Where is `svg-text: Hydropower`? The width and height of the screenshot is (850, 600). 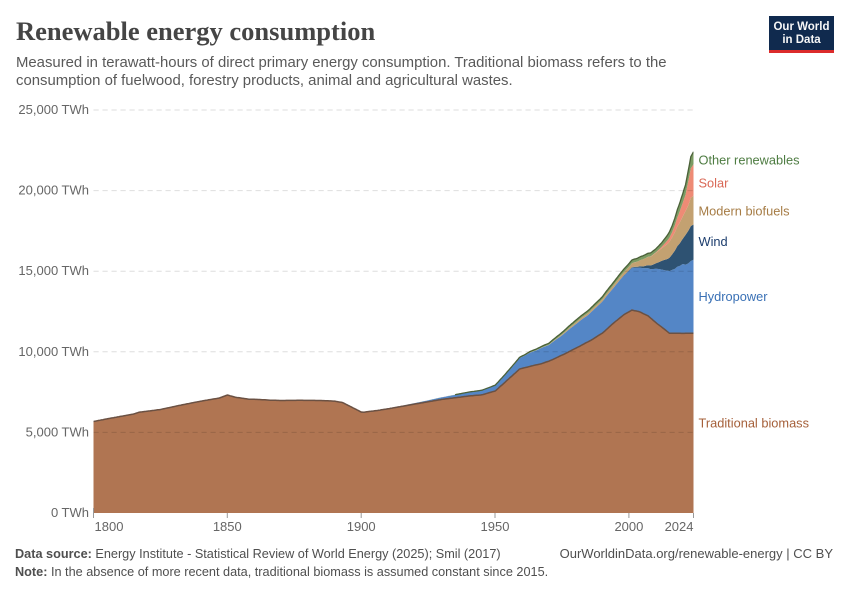 svg-text: Hydropower is located at coordinates (734, 296).